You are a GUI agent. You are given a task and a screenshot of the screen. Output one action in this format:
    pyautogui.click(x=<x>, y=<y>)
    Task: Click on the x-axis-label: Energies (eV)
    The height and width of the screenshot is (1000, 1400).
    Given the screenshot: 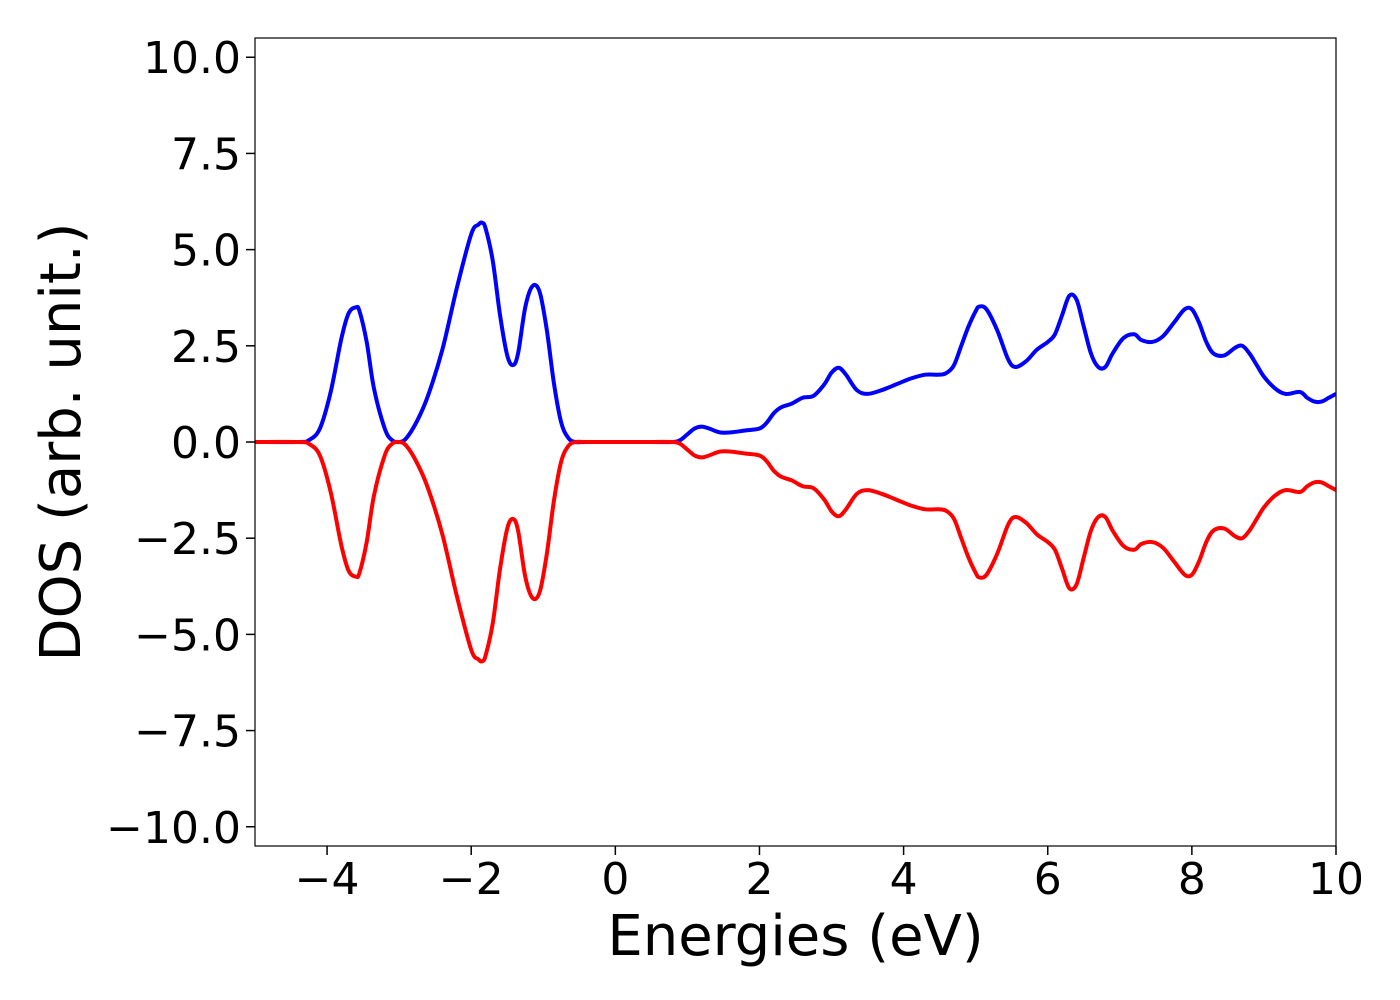 What is the action you would take?
    pyautogui.click(x=795, y=936)
    